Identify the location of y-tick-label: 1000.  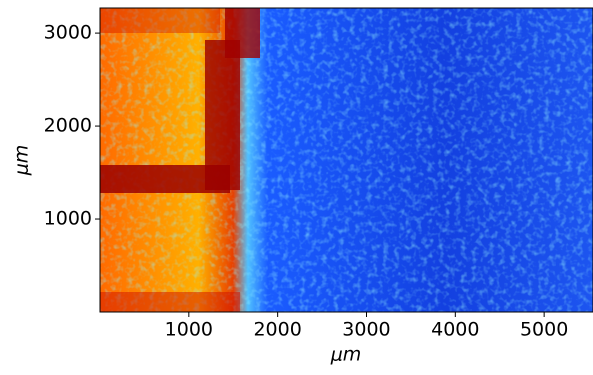
(68, 219).